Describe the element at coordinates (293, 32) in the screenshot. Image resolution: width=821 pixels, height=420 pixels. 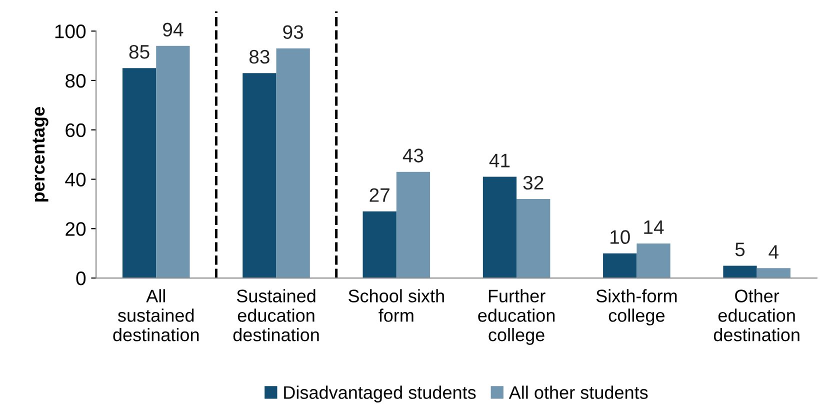
I see `data-label: 93` at that location.